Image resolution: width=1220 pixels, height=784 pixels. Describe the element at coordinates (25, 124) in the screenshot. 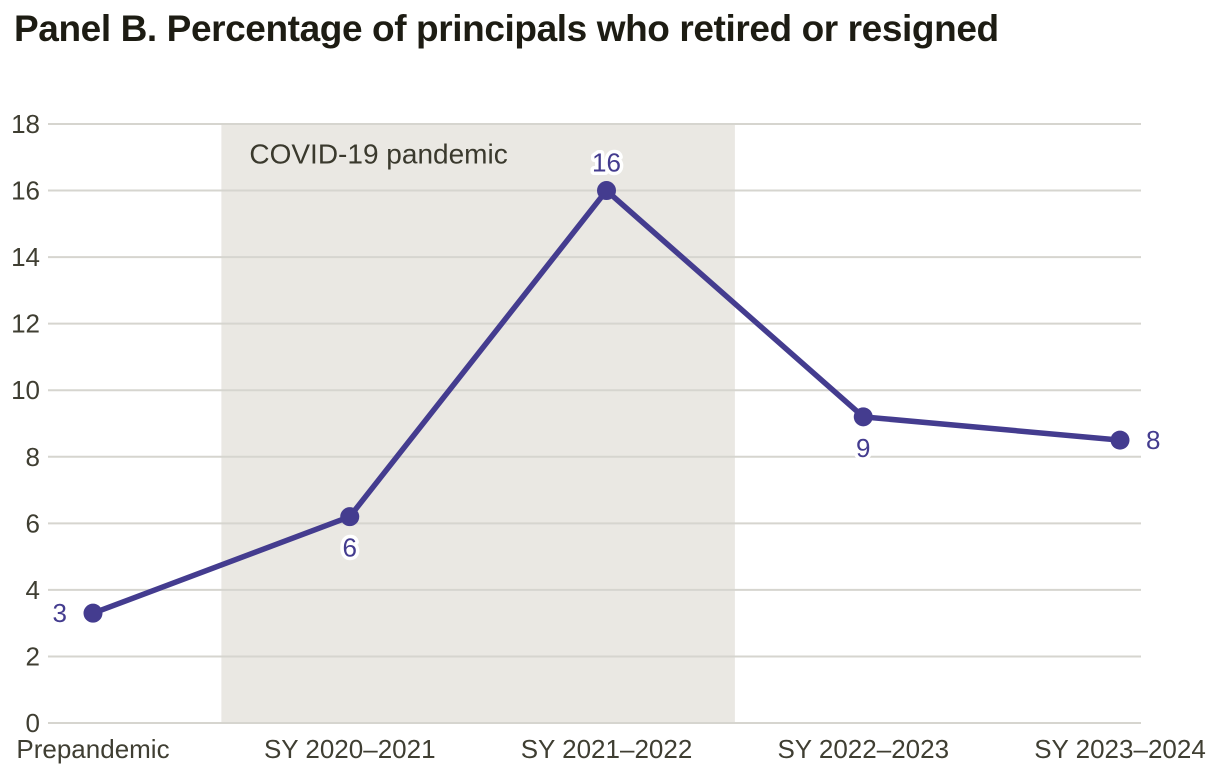

I see `y-axis-tick-label: 18` at that location.